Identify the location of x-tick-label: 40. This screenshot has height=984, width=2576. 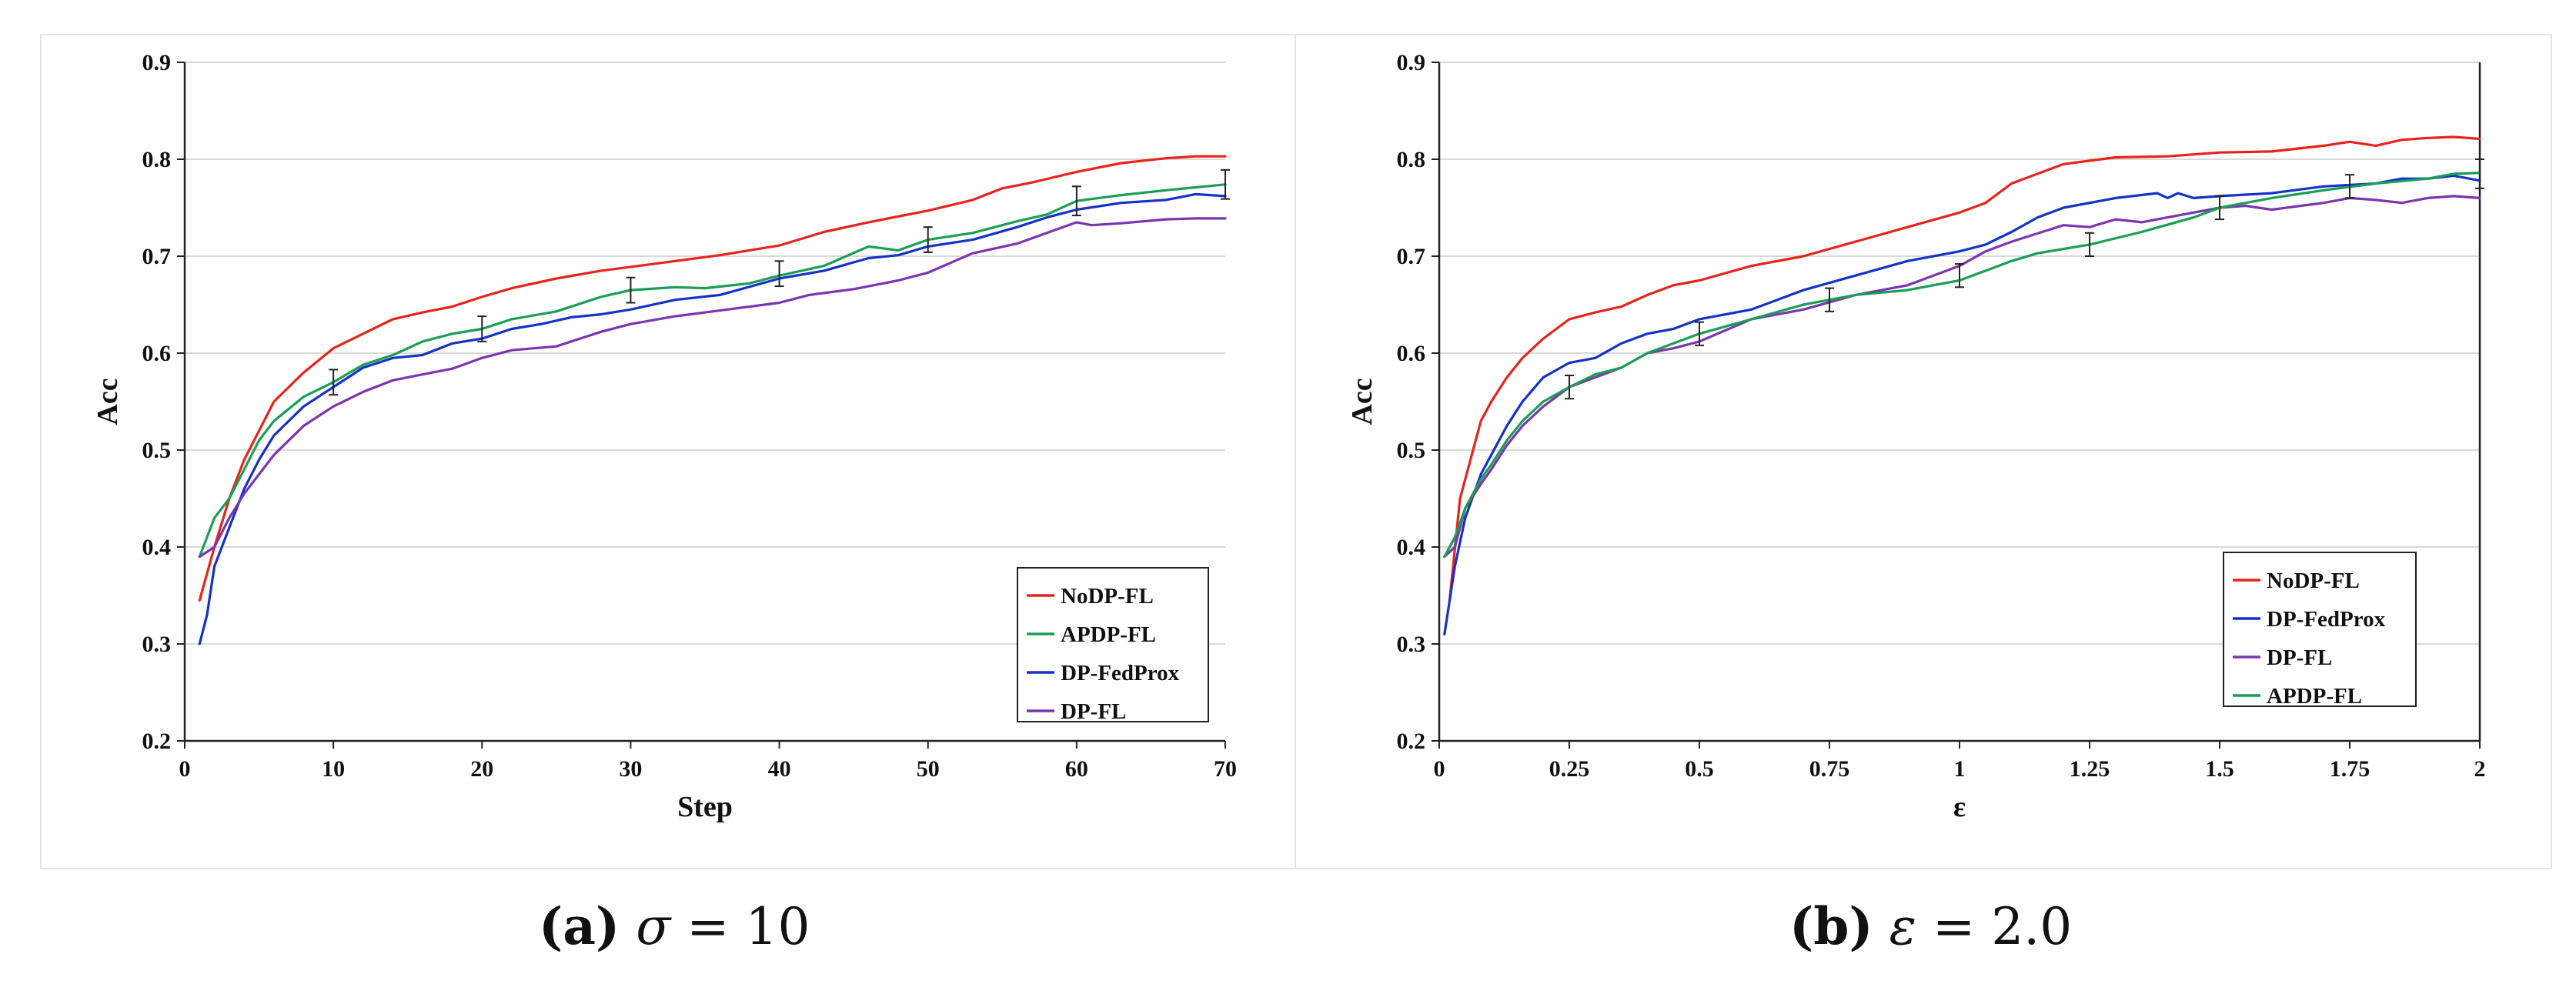
(779, 769).